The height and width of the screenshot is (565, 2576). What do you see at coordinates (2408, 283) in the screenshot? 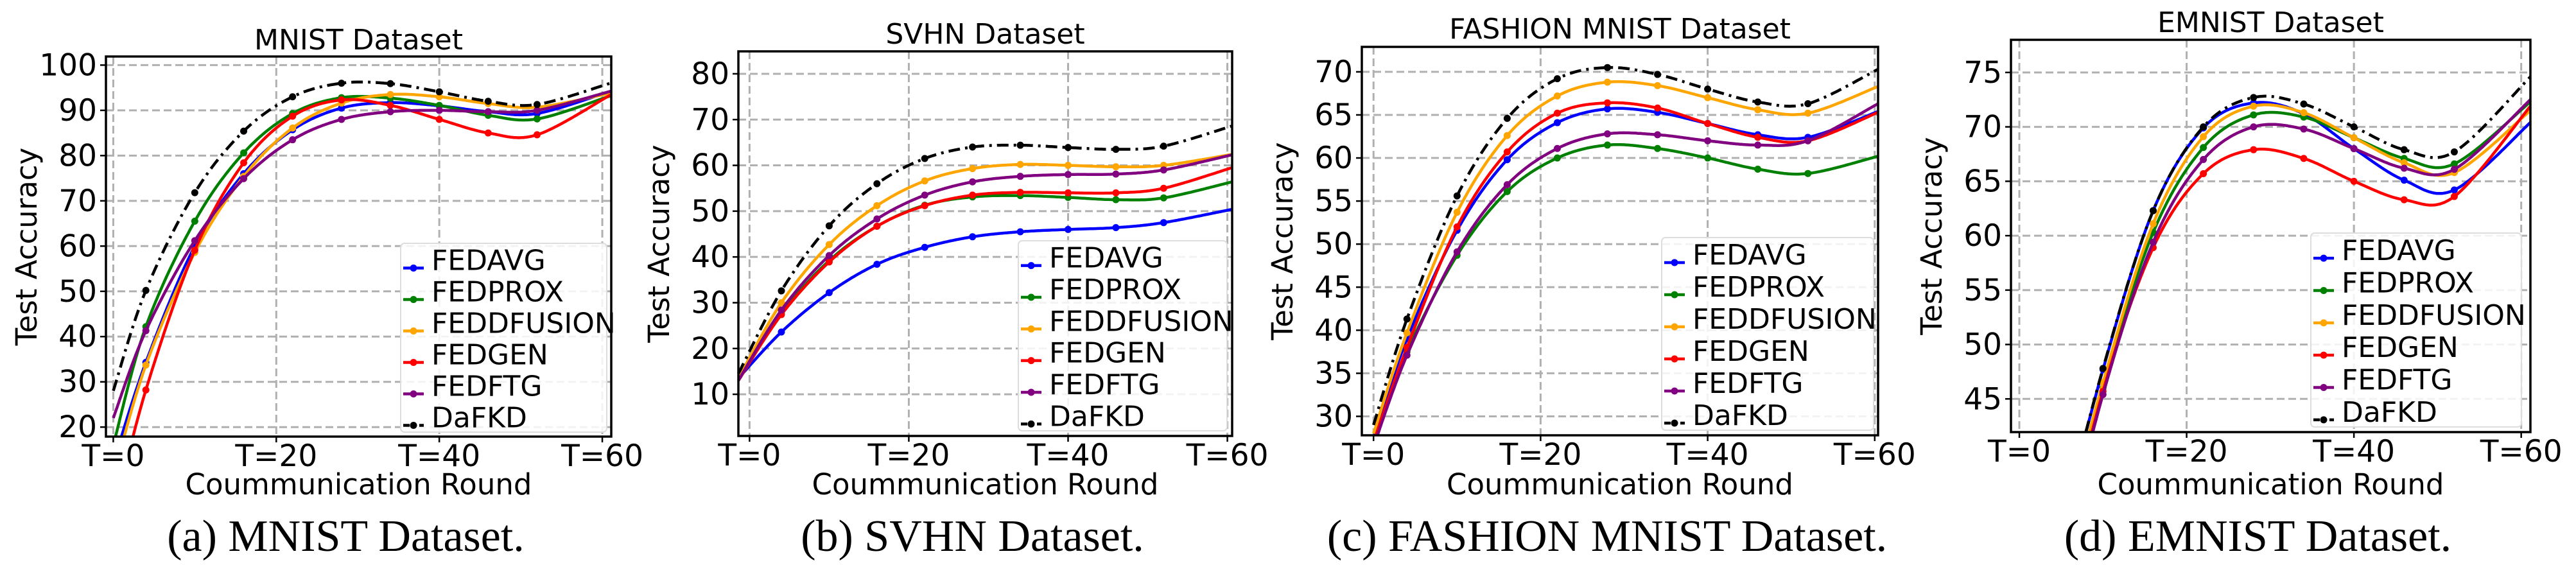
I see `legend-label: FEDPROX` at bounding box center [2408, 283].